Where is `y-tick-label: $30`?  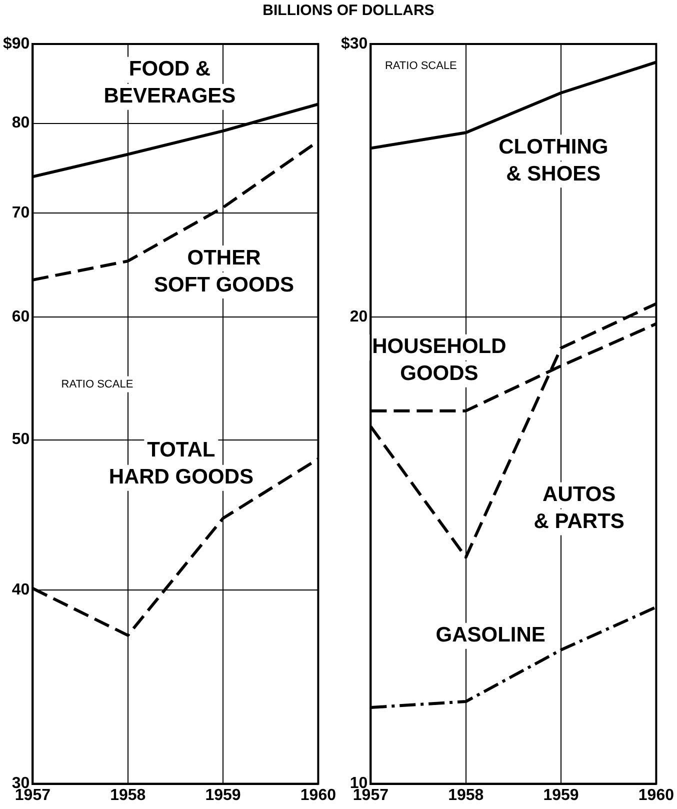 y-tick-label: $30 is located at coordinates (354, 43).